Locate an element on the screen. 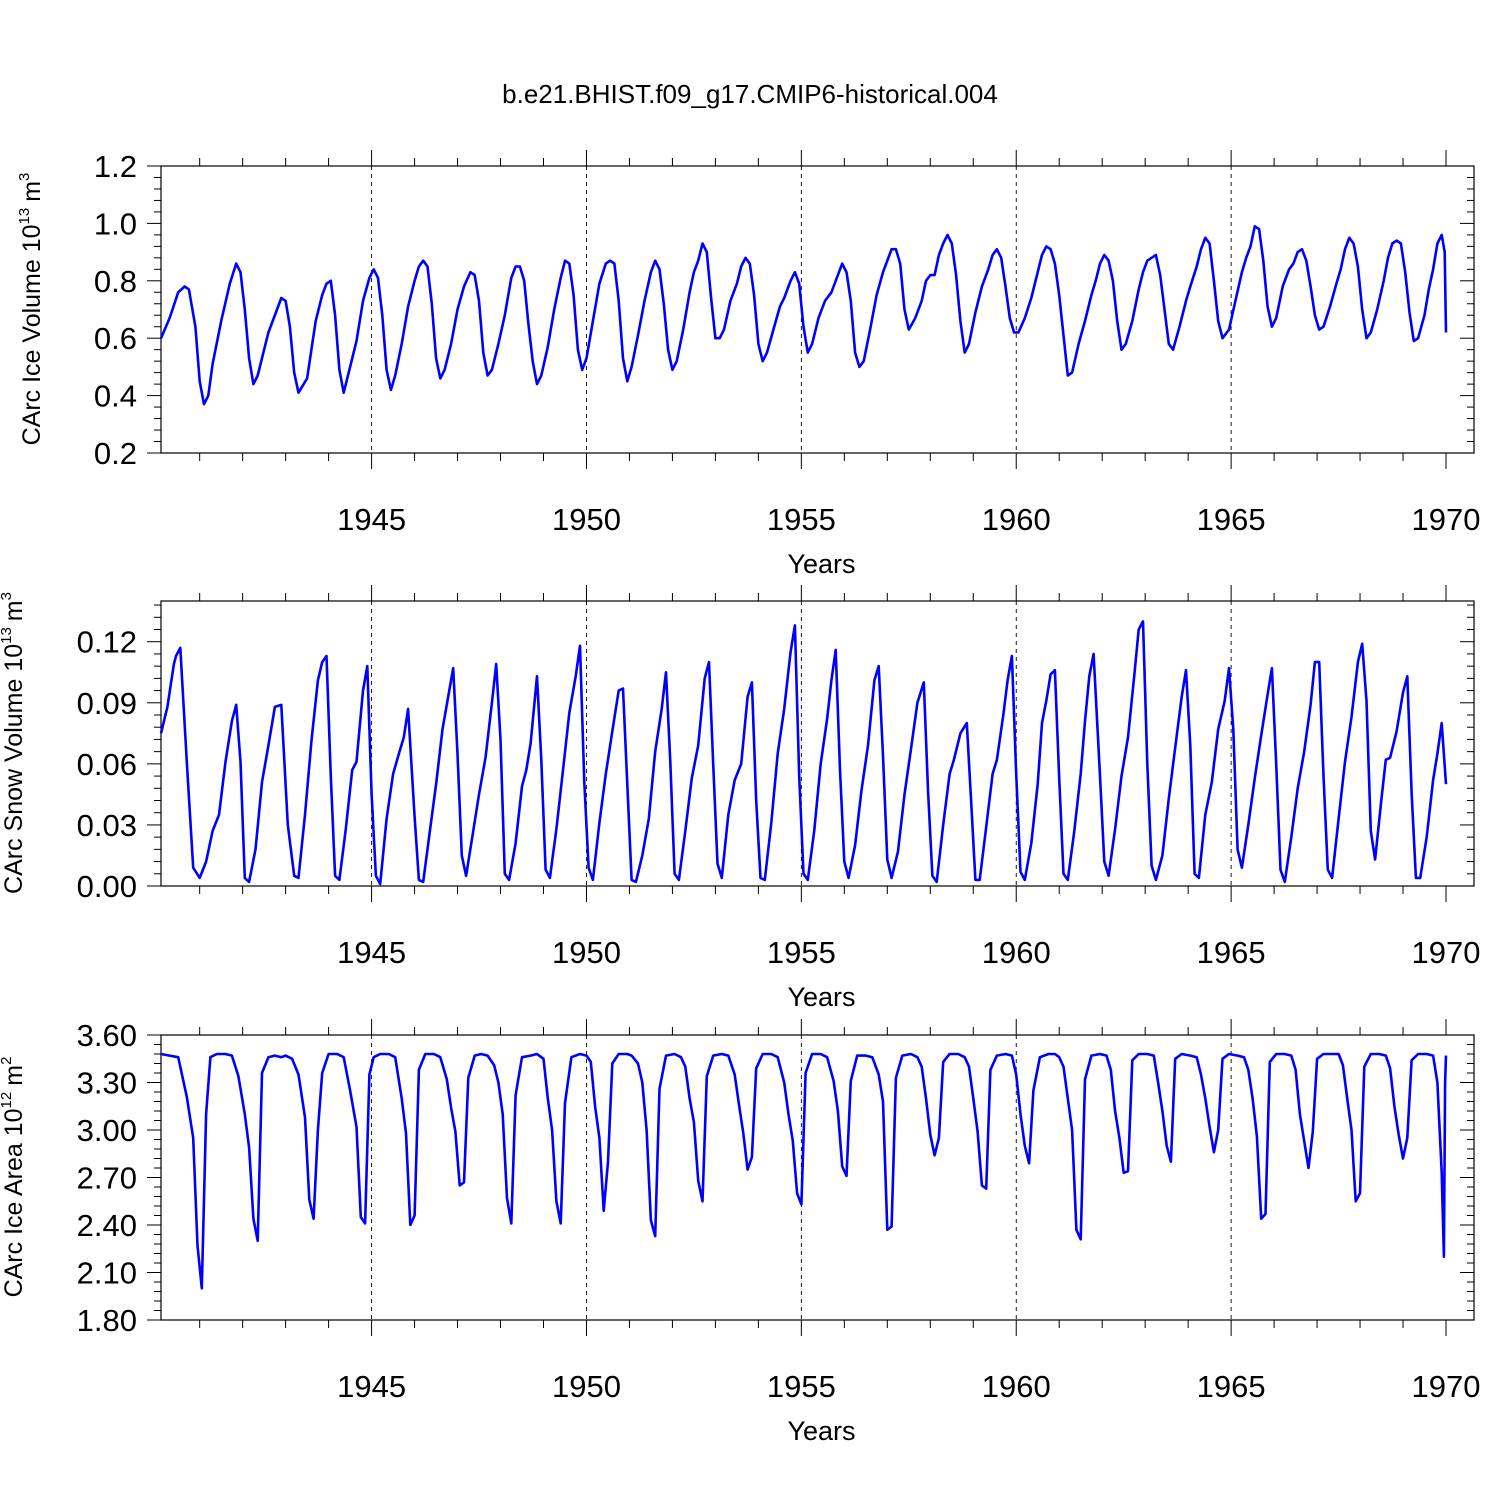 The image size is (1500, 1500). y-tick-label: 2.40 is located at coordinates (107, 1225).